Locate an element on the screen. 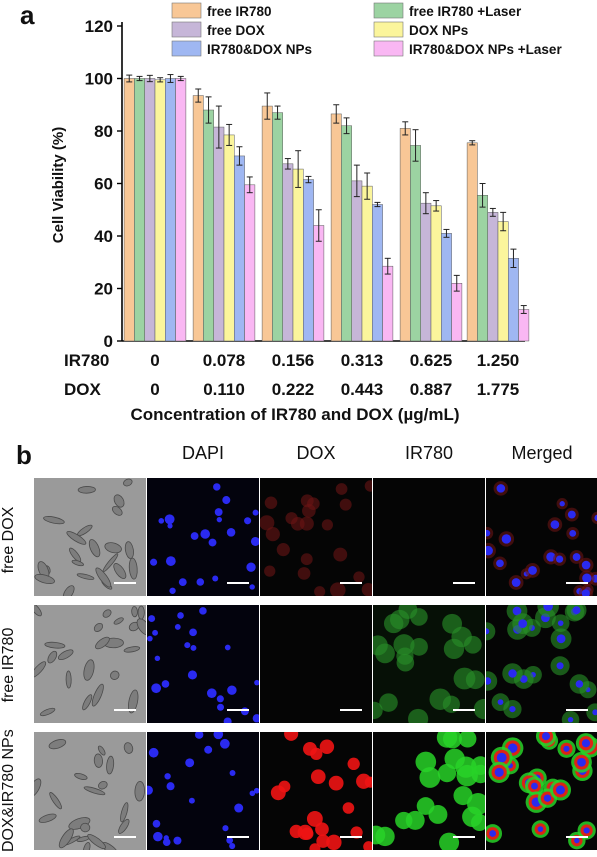 The width and height of the screenshot is (597, 857). legend-label: free DOX is located at coordinates (236, 30).